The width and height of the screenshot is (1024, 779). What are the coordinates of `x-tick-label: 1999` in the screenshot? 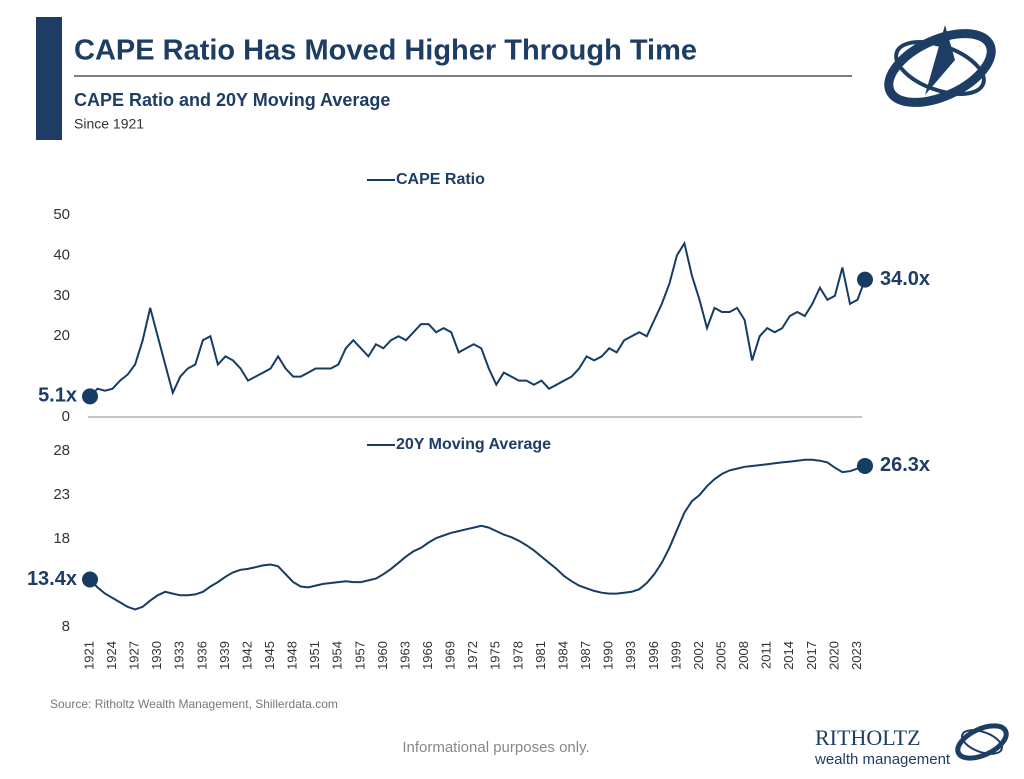 It's located at (675, 655).